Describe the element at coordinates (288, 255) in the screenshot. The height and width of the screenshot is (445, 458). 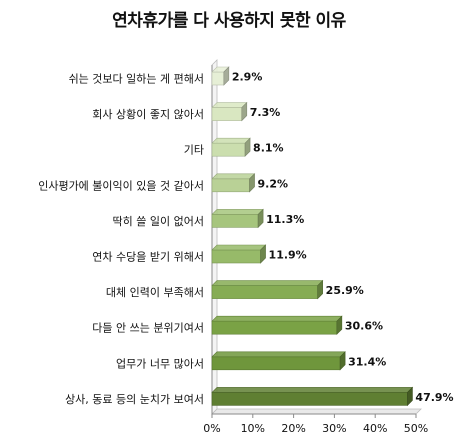
I see `value-label: 11.9%` at that location.